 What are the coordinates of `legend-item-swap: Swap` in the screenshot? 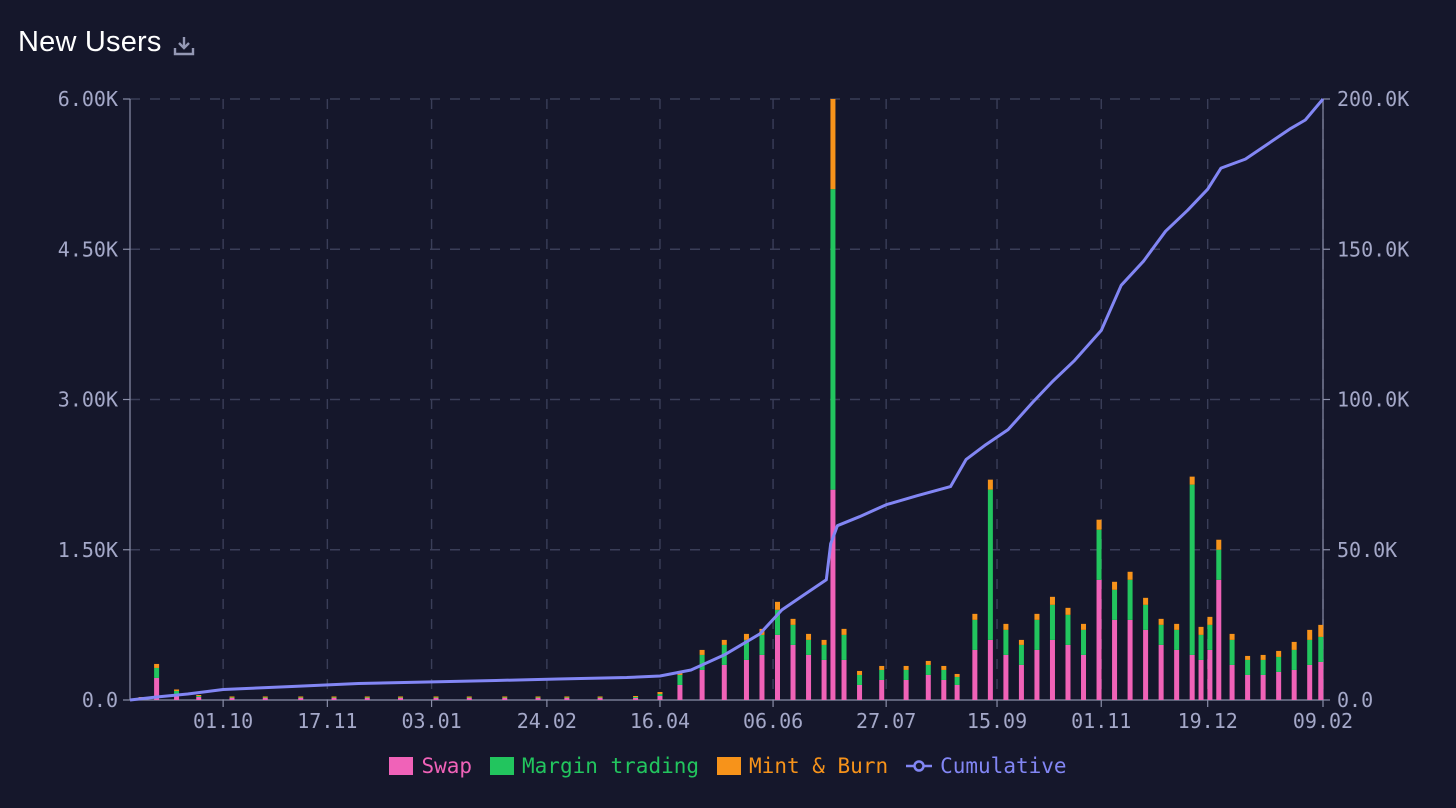 It's located at (430, 766).